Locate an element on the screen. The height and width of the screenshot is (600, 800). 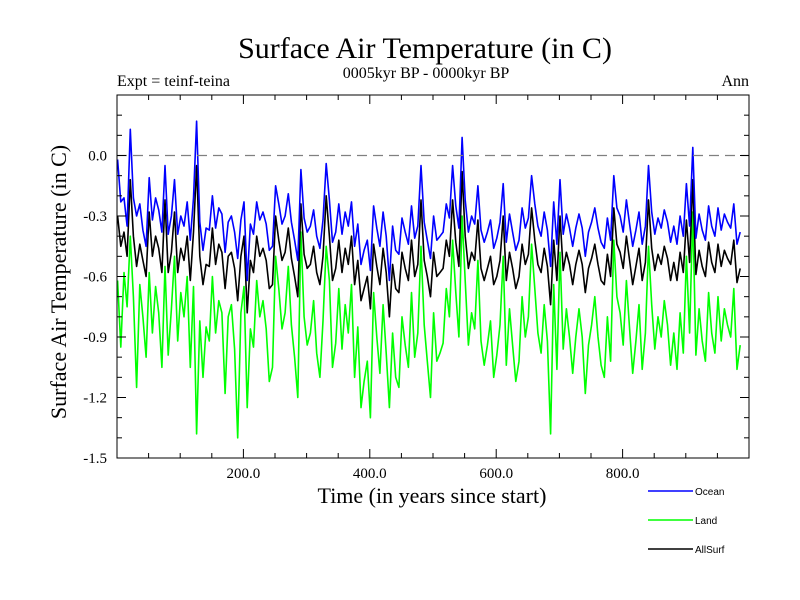
season-label: Ann is located at coordinates (735, 81).